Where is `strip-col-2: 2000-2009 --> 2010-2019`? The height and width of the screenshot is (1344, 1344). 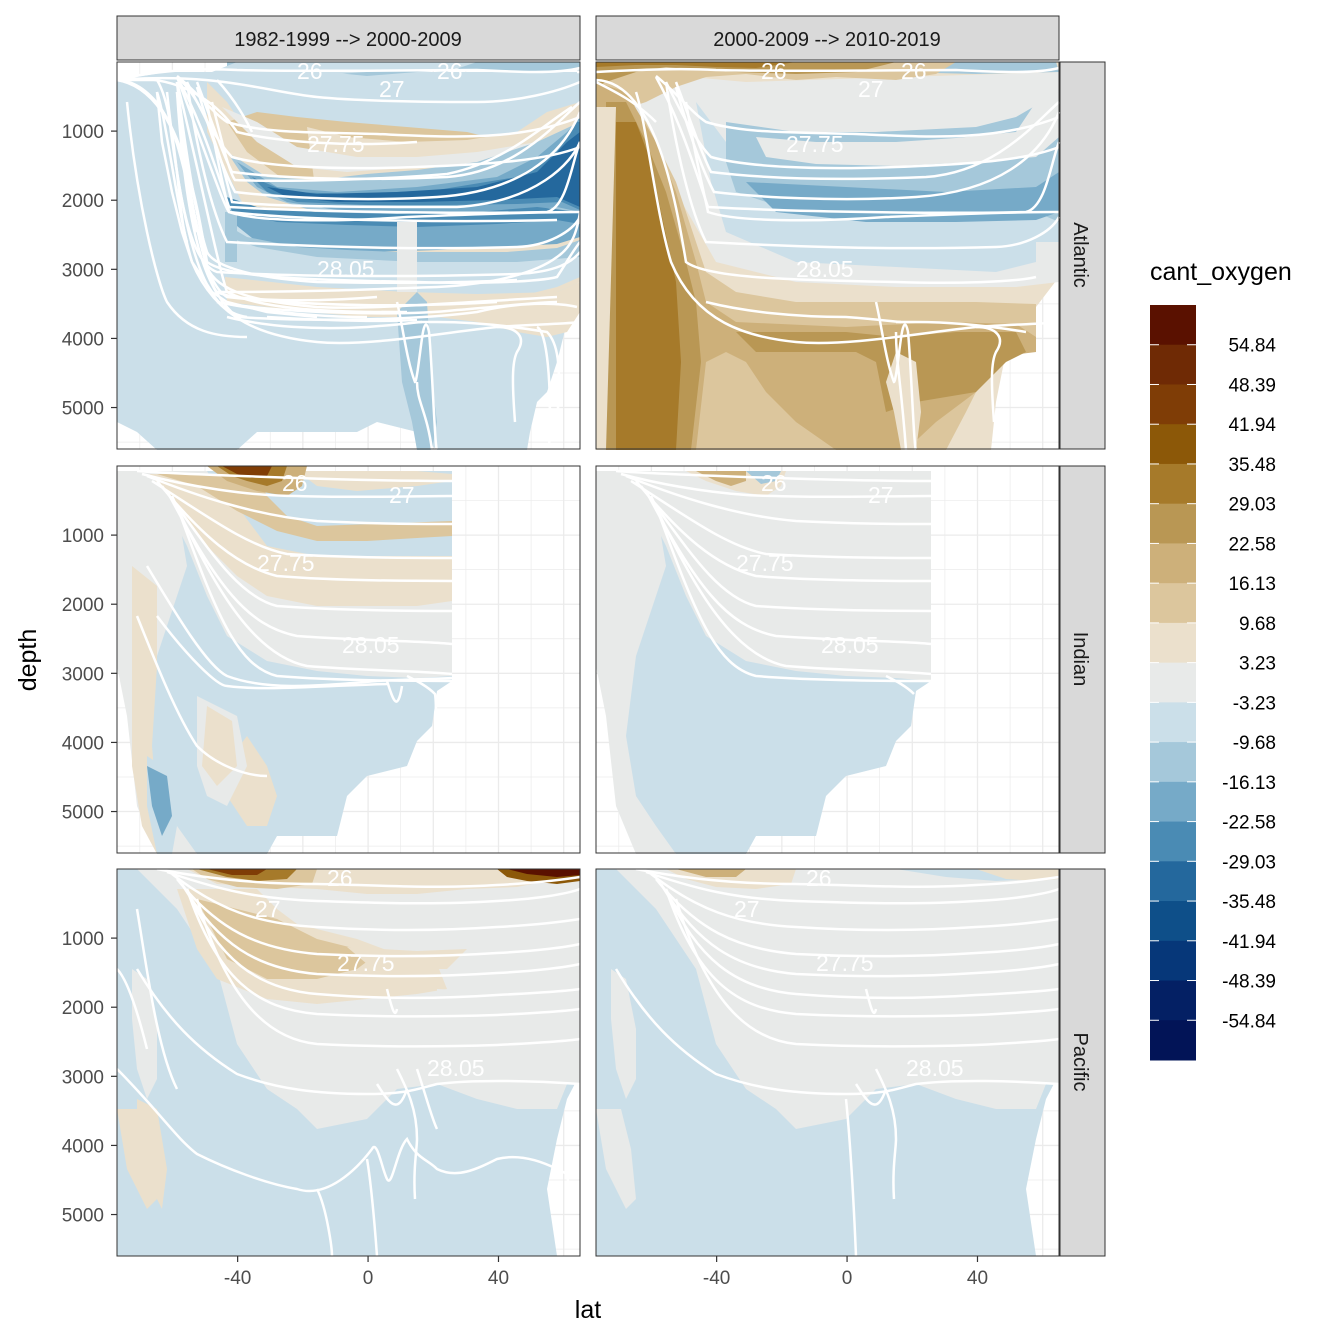
strip-col-2: 2000-2009 --> 2010-2019 is located at coordinates (827, 38).